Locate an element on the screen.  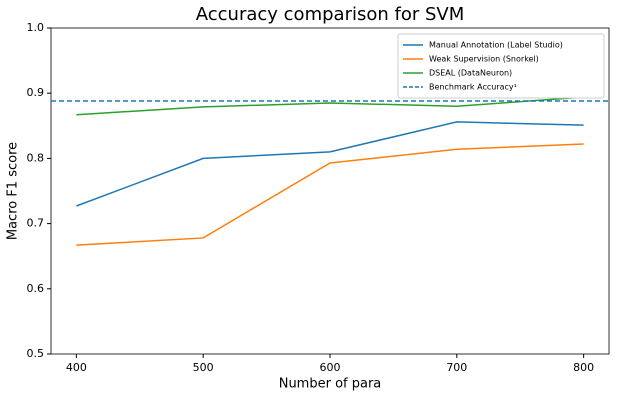
legend-label: DSEAL (DataNeuron) is located at coordinates (470, 73).